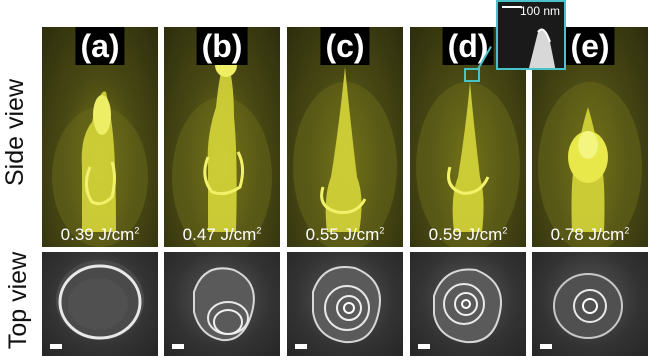  I want to click on scale-bar-b, so click(178, 346).